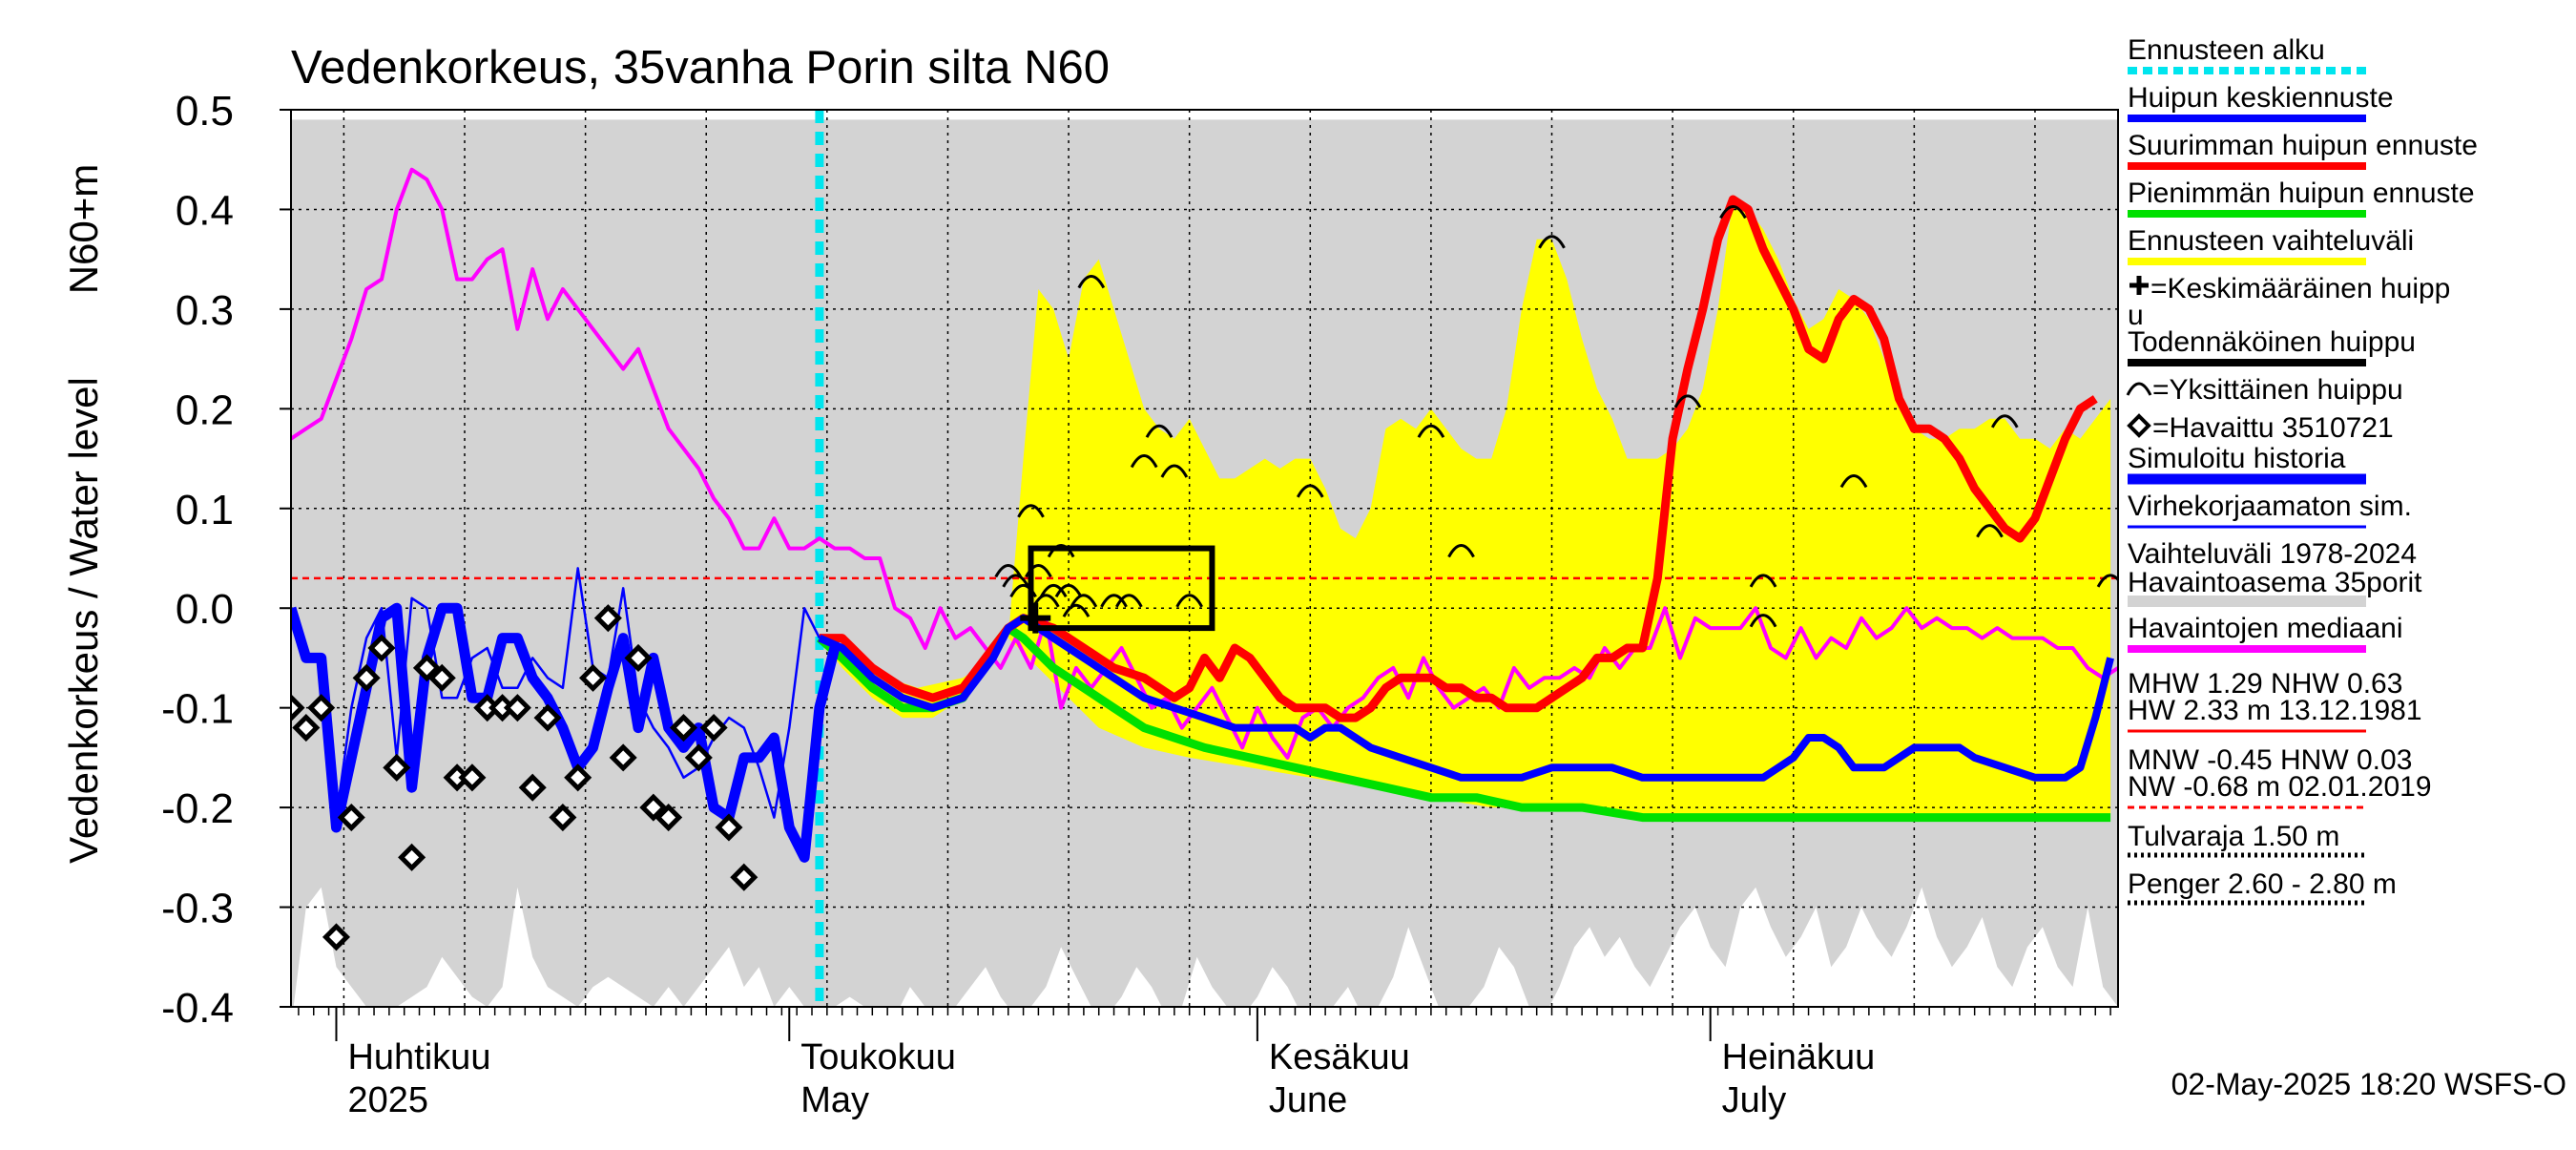  Describe the element at coordinates (2261, 98) in the screenshot. I see `legend-label: Huipun keskiennuste` at that location.